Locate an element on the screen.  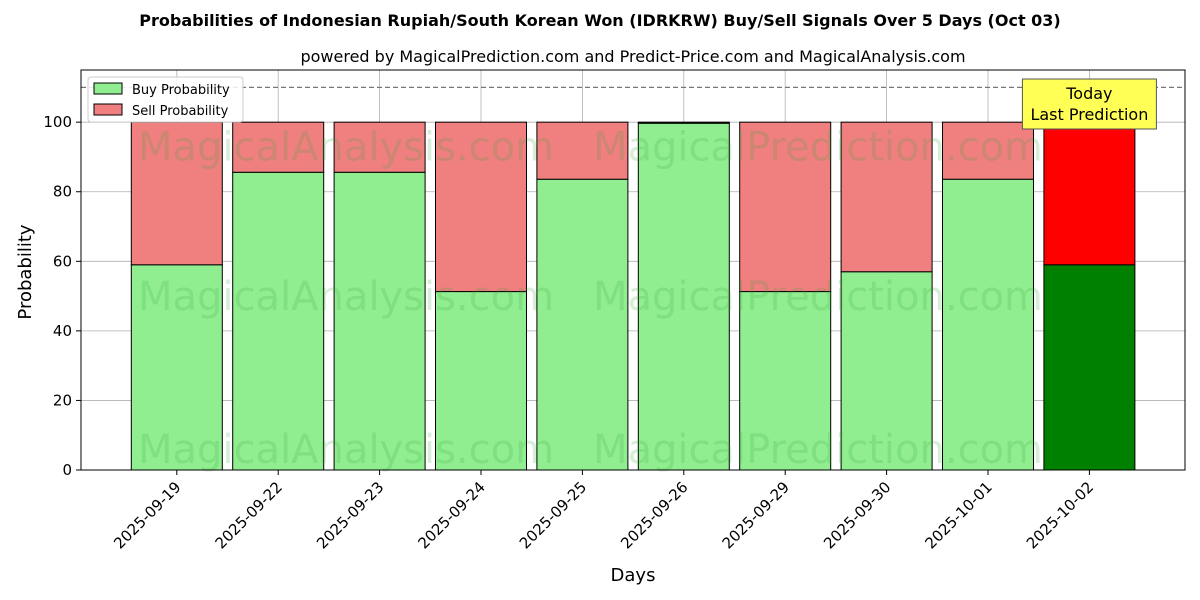
legend-label-buy: Buy Probability is located at coordinates (181, 90).